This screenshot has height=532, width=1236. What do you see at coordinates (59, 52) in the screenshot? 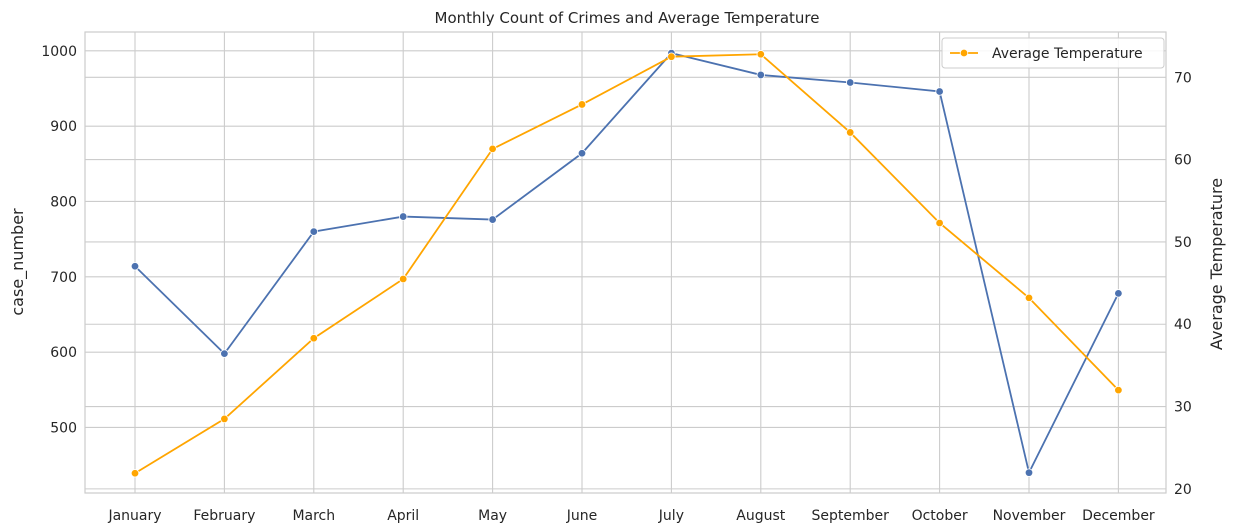
I see `y-tick-label-left: 1000` at bounding box center [59, 52].